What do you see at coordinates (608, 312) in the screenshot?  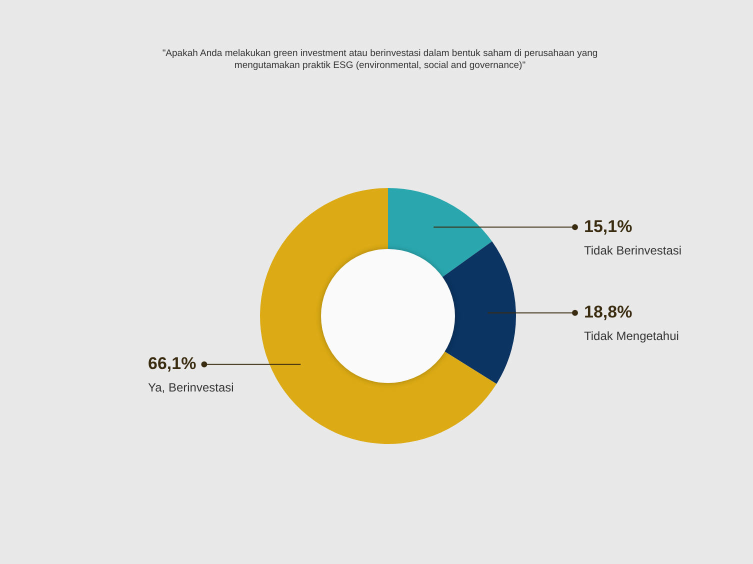 I see `data-label: 18,8%` at bounding box center [608, 312].